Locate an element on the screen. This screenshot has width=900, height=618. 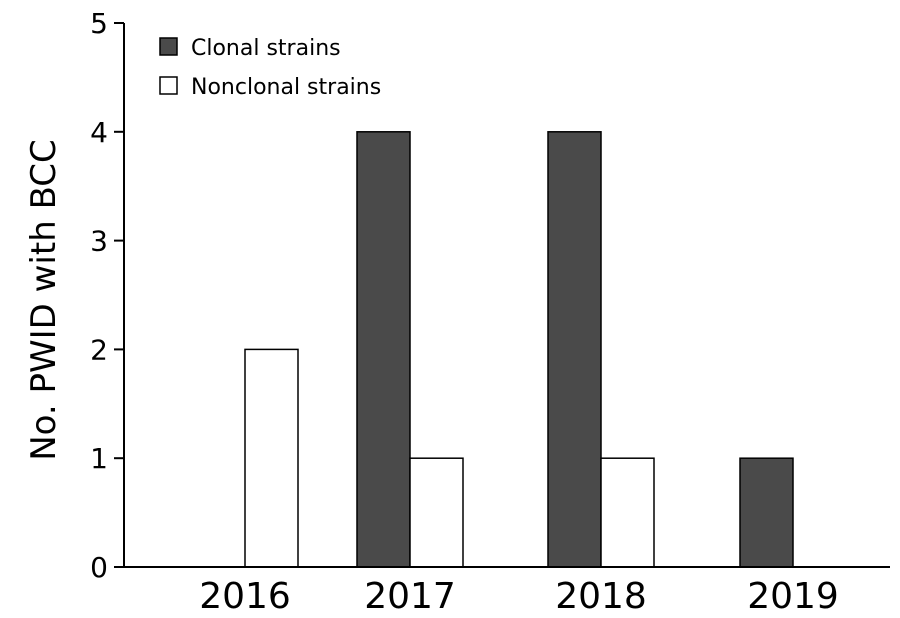
y-axis-title-group: No. PWID with BCC is located at coordinates (44, 300).